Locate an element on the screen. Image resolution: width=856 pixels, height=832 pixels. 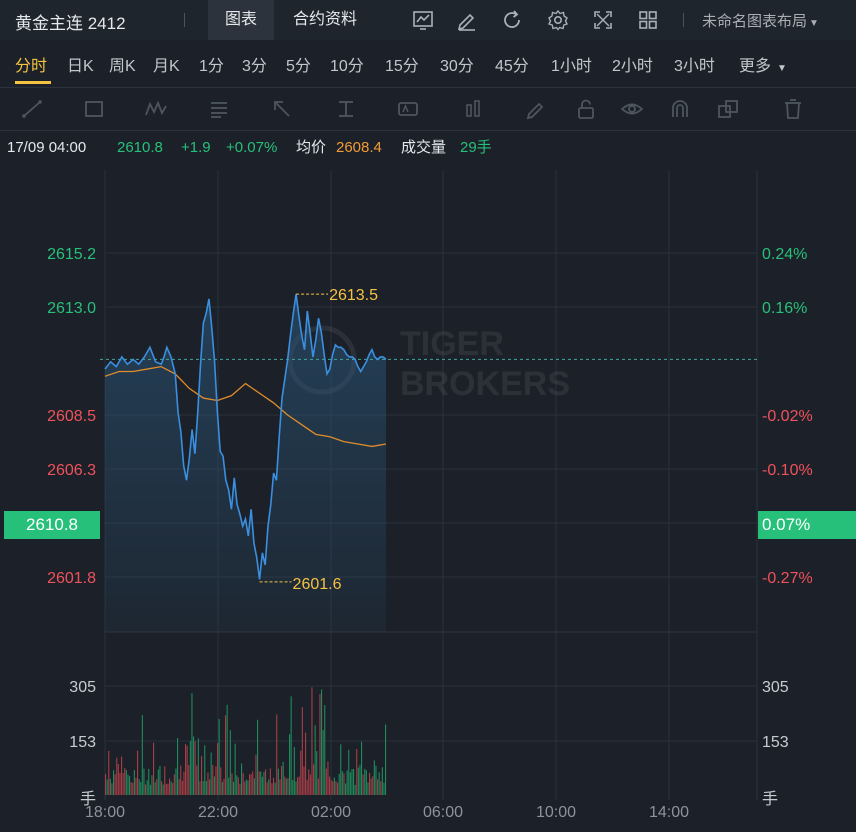
period-1m: 1分 is located at coordinates (211, 66).